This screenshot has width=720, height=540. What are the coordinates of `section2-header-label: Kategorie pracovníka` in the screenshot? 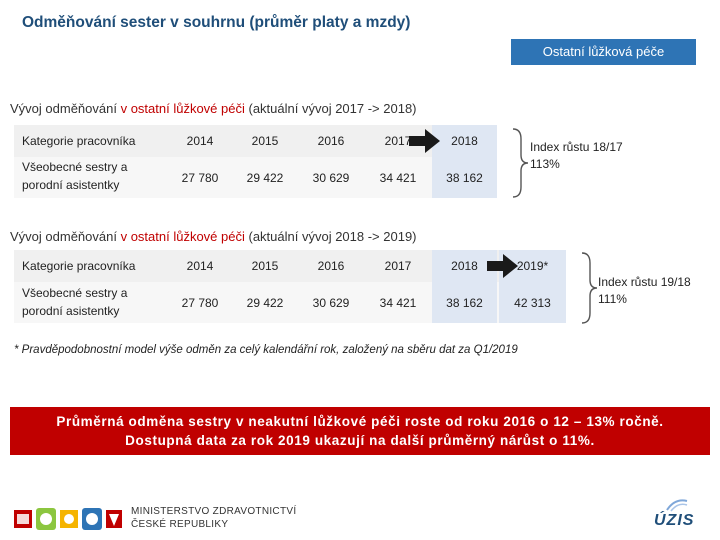 It's located at (79, 266).